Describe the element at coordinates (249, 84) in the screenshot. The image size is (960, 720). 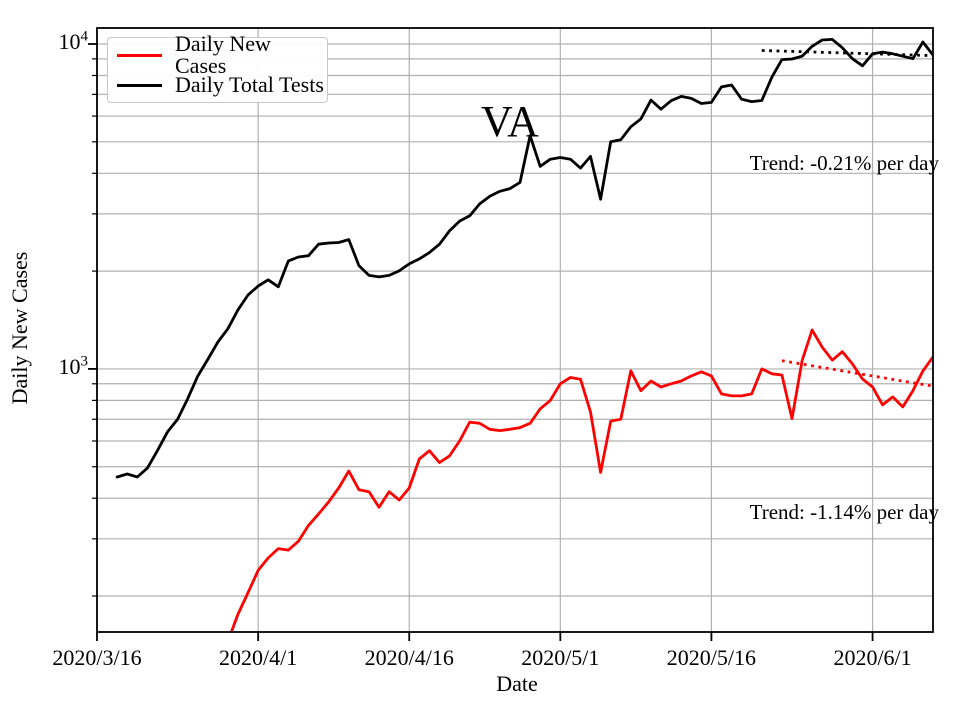
I see `legend-label-daily-total-tests: Daily Total Tests` at that location.